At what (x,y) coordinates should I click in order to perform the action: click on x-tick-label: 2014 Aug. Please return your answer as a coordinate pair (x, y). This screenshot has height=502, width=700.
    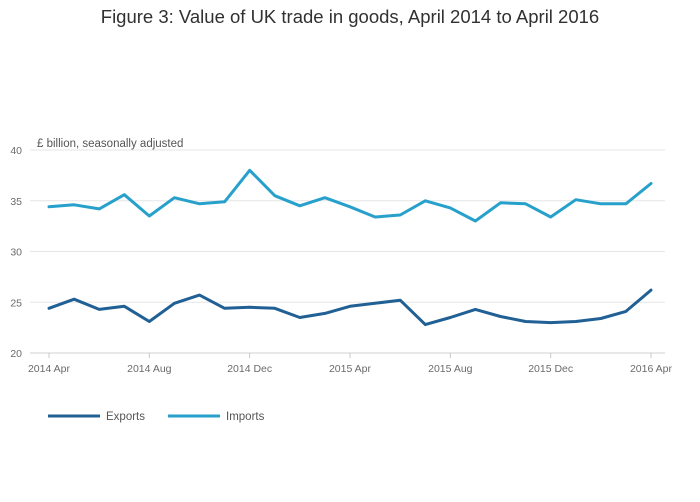
    Looking at the image, I should click on (149, 369).